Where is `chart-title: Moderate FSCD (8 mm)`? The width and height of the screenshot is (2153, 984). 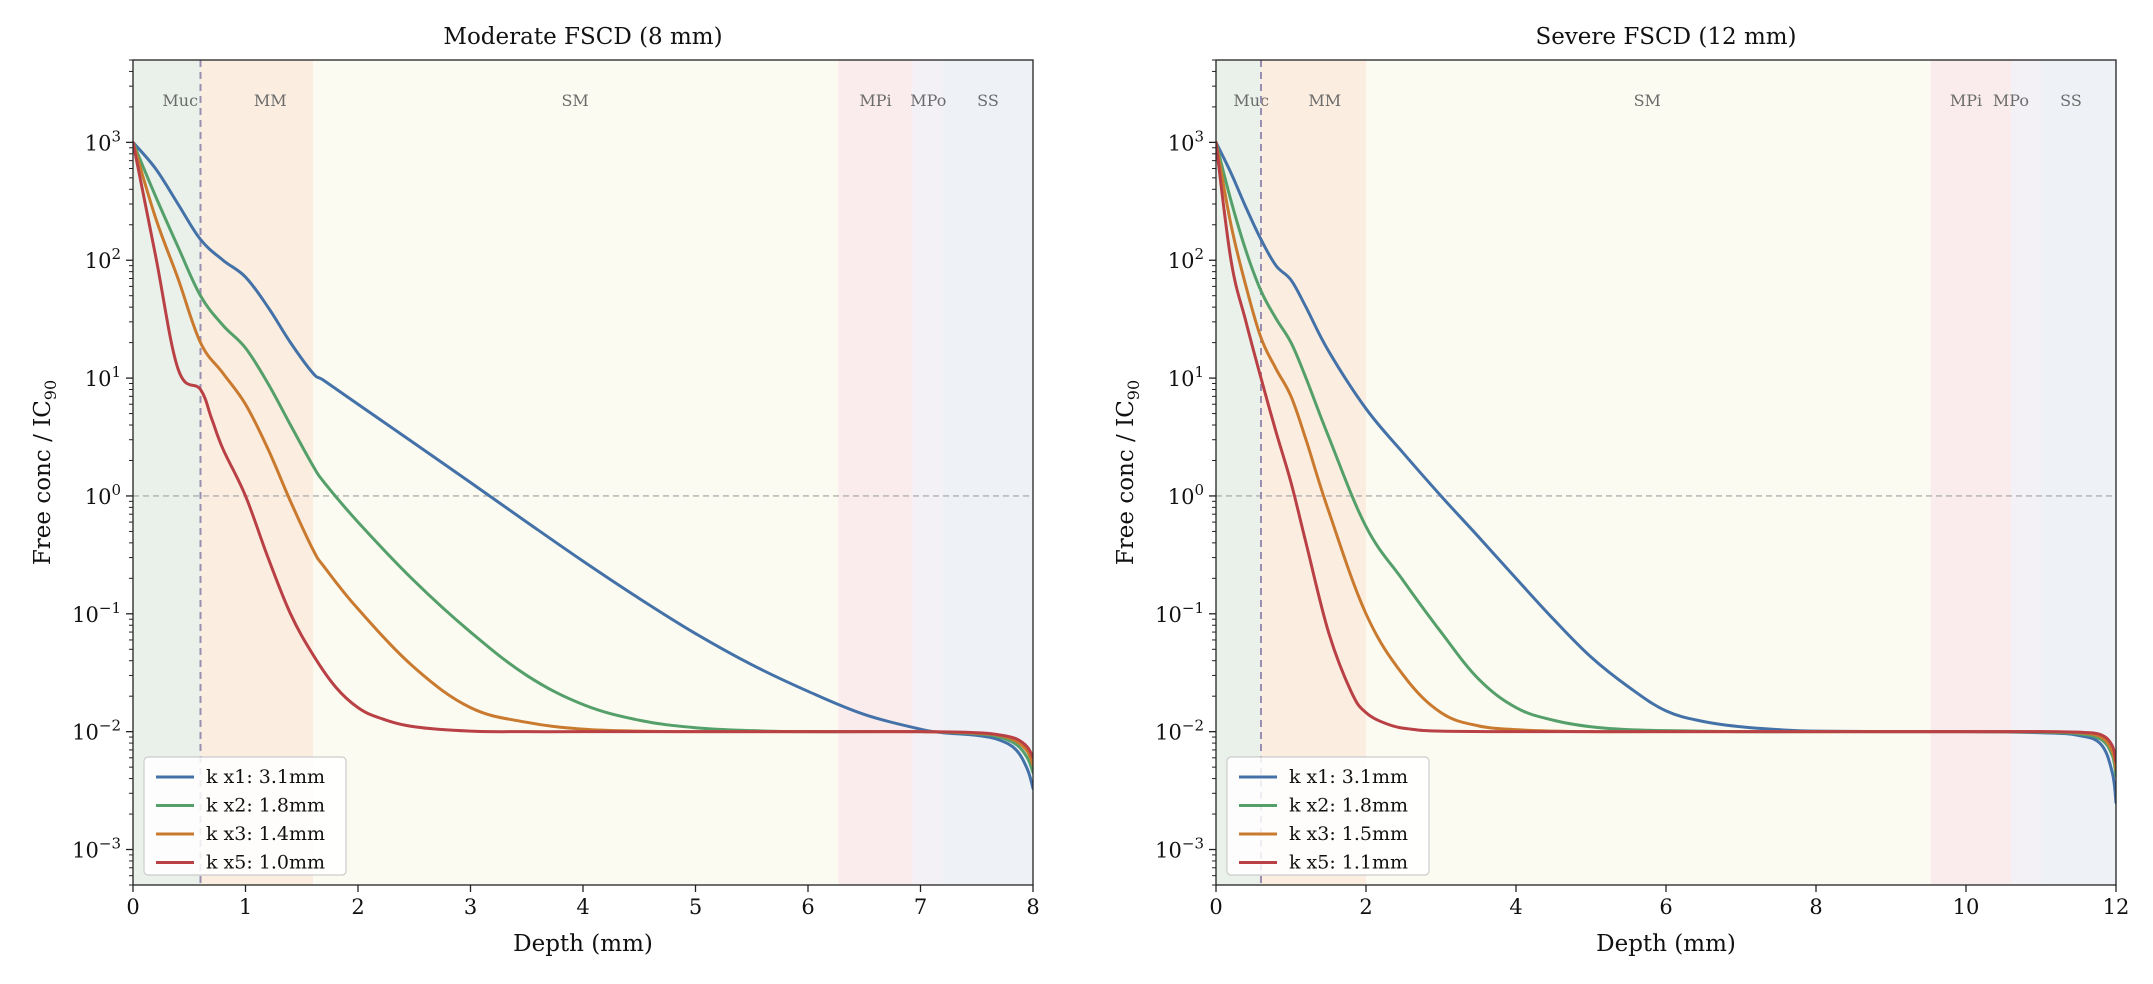 chart-title: Moderate FSCD (8 mm) is located at coordinates (582, 37).